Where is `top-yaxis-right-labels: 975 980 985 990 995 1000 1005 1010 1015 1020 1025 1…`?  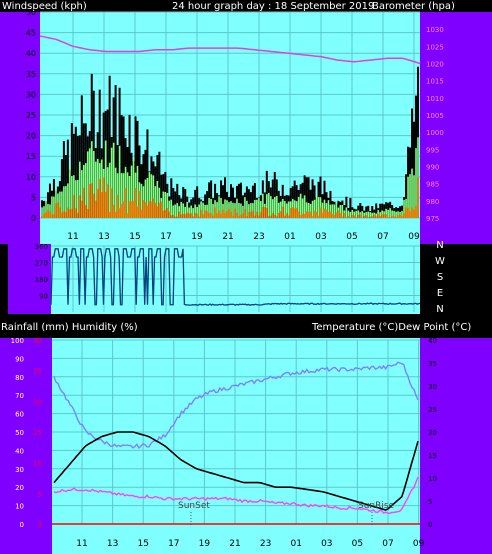 top-yaxis-right-labels: 975 980 985 990 995 1000 1005 1010 1015 1020 1025 1… is located at coordinates (435, 124).